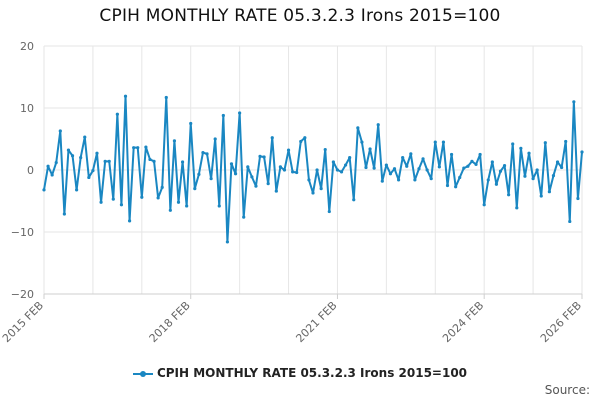 The height and width of the screenshot is (400, 600). Describe the element at coordinates (316, 322) in the screenshot. I see `x-tick-label: 2021 FEB` at that location.